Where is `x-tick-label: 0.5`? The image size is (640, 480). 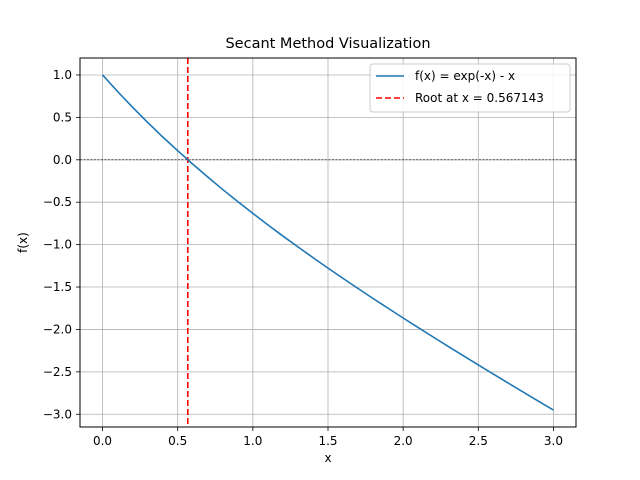 x-tick-label: 0.5 is located at coordinates (177, 441).